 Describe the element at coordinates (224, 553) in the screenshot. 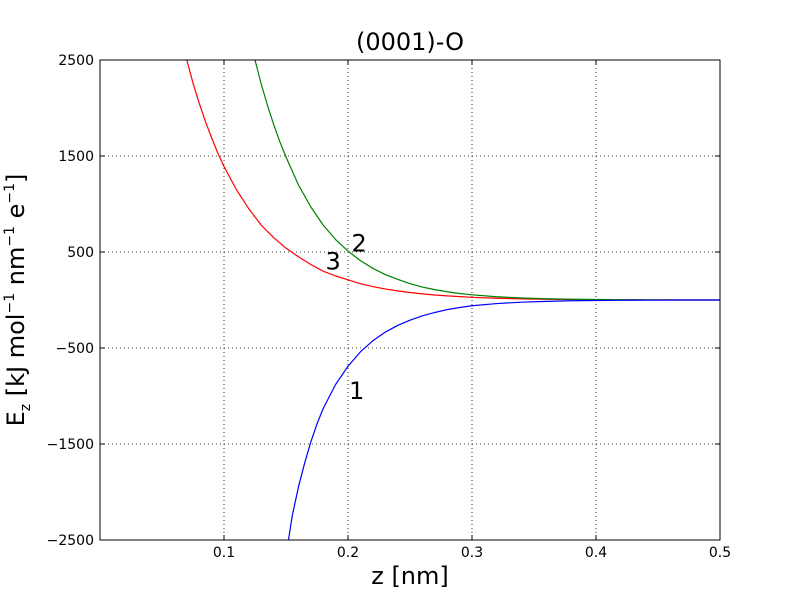

I see `x-tick-label: 0.1` at that location.